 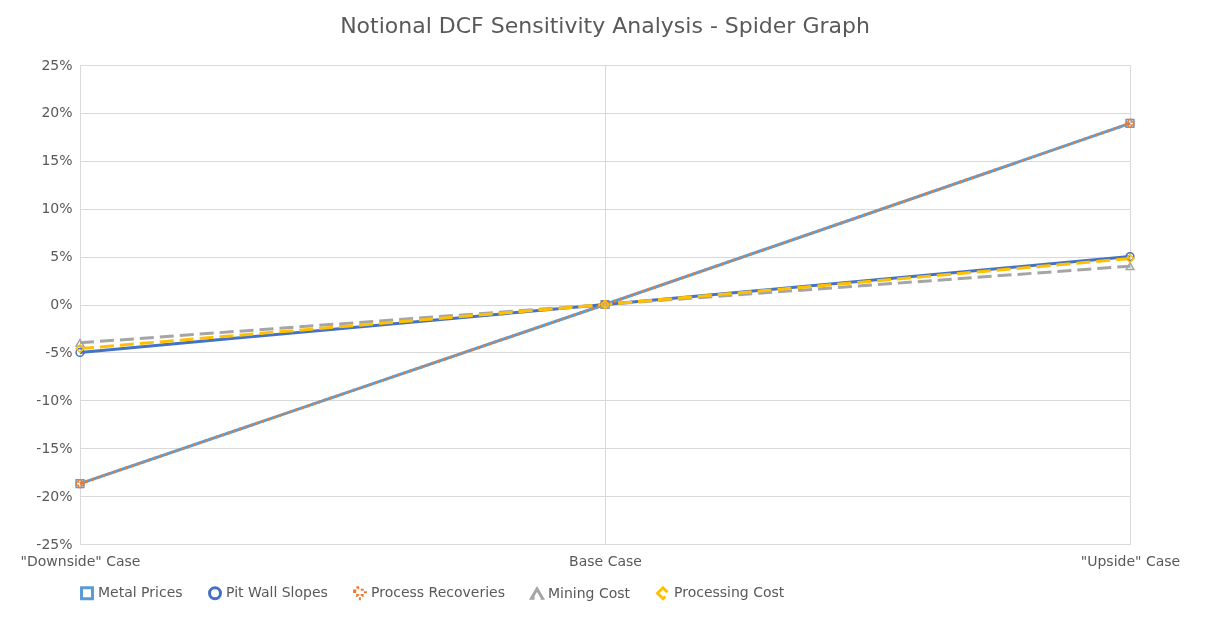 What do you see at coordinates (54, 447) in the screenshot?
I see `y-tick-label: -15%` at bounding box center [54, 447].